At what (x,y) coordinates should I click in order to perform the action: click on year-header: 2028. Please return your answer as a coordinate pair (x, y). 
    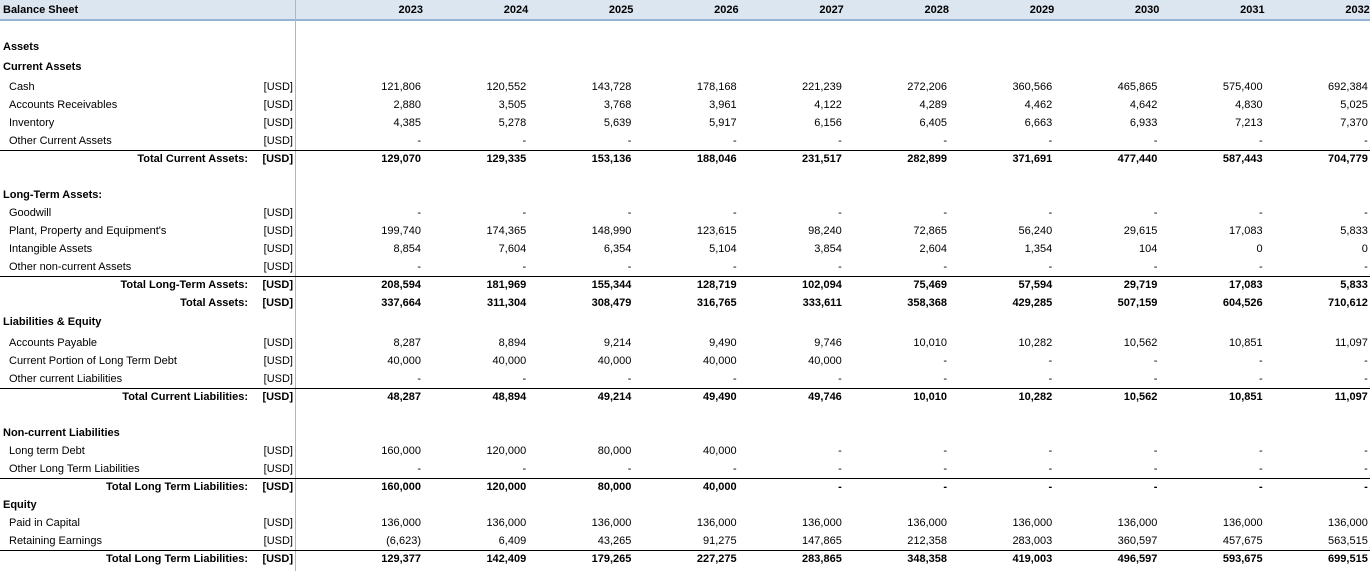
    Looking at the image, I should click on (936, 10).